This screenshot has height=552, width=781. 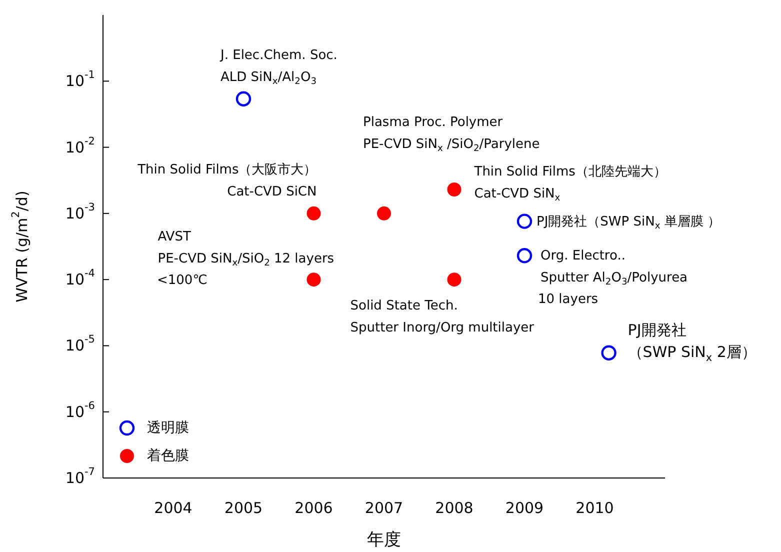 I want to click on x-tick-label: 2007, so click(x=384, y=508).